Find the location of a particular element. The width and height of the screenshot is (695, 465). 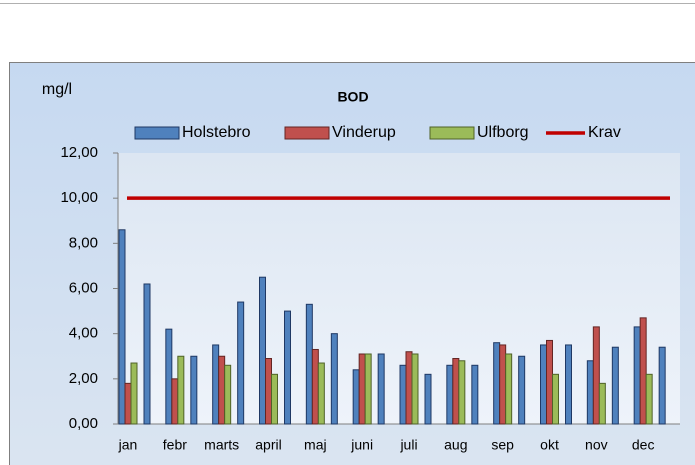

x-tick-label: maj is located at coordinates (315, 445).